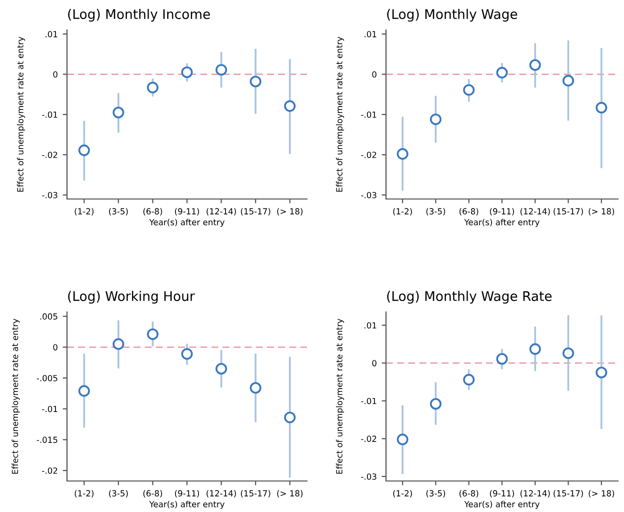 This screenshot has width=624, height=512. What do you see at coordinates (452, 15) in the screenshot?
I see `chart-title: (Log) Monthly Wage` at bounding box center [452, 15].